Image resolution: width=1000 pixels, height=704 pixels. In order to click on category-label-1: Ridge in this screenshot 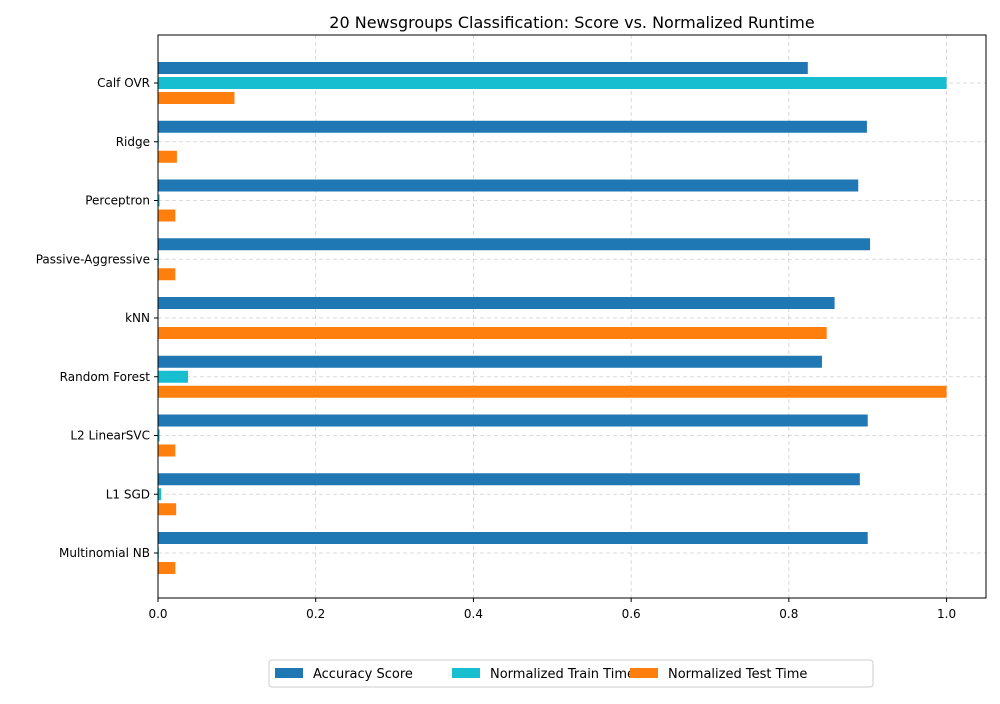, I will do `click(133, 142)`.